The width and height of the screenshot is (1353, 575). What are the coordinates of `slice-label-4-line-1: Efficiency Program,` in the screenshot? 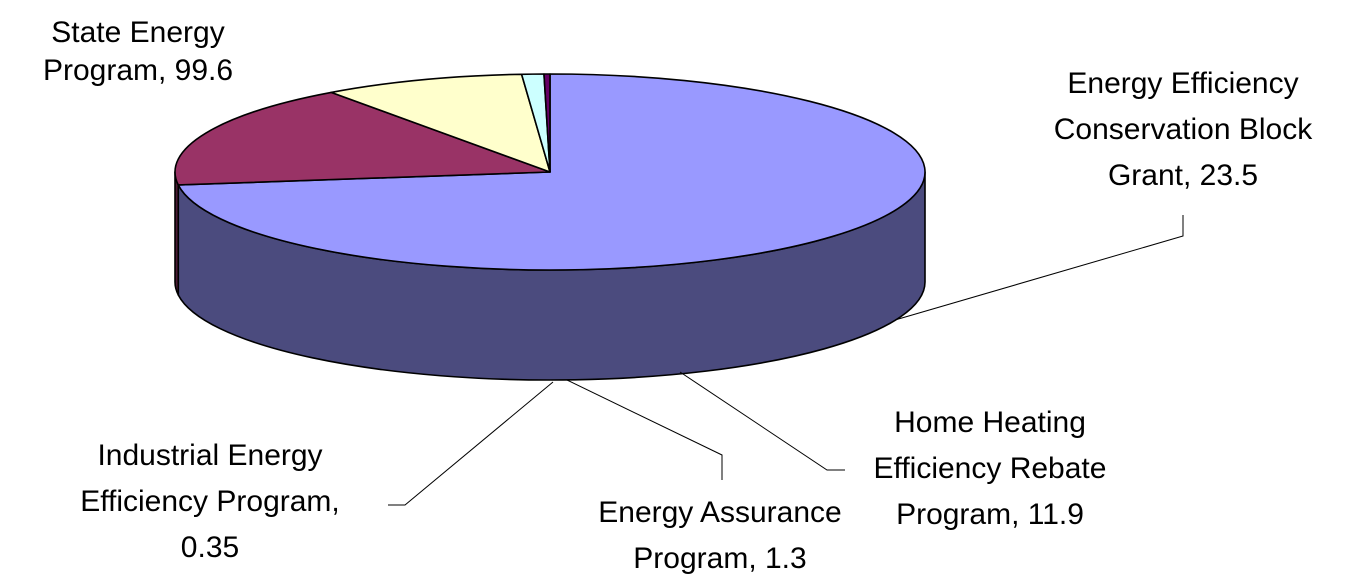 It's located at (210, 501).